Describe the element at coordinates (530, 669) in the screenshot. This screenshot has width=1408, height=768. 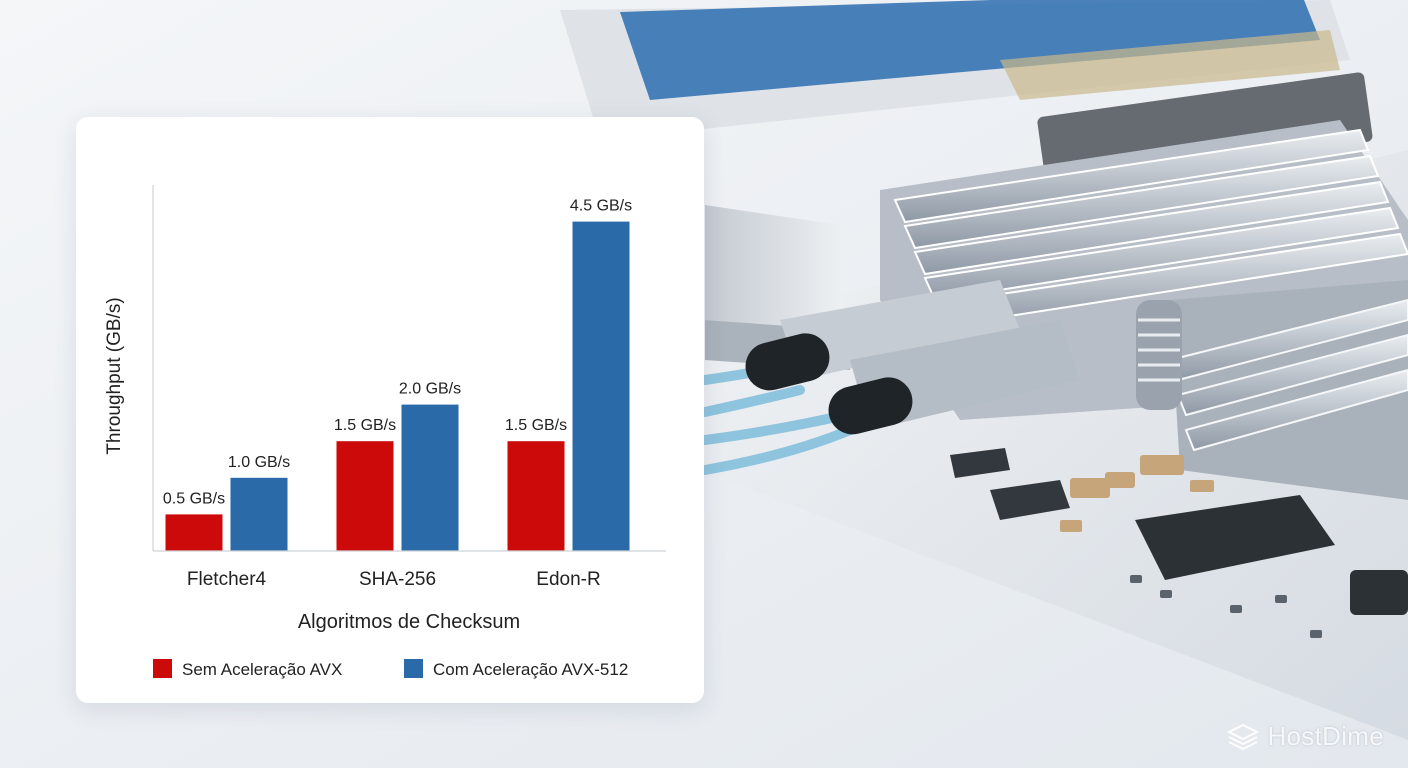
I see `legend-label: Com Aceleração AVX-512` at that location.